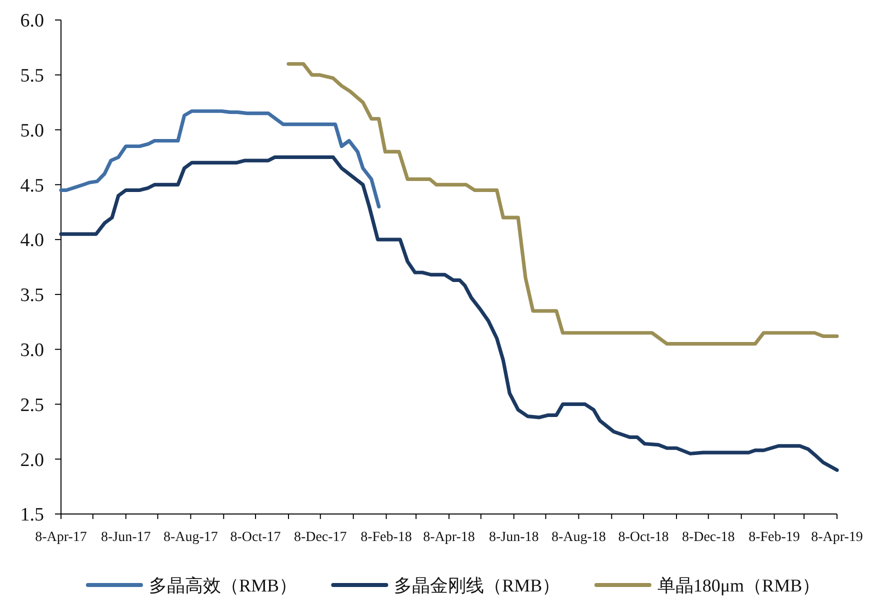  Describe the element at coordinates (32, 460) in the screenshot. I see `y-tick-label: 2.0` at that location.